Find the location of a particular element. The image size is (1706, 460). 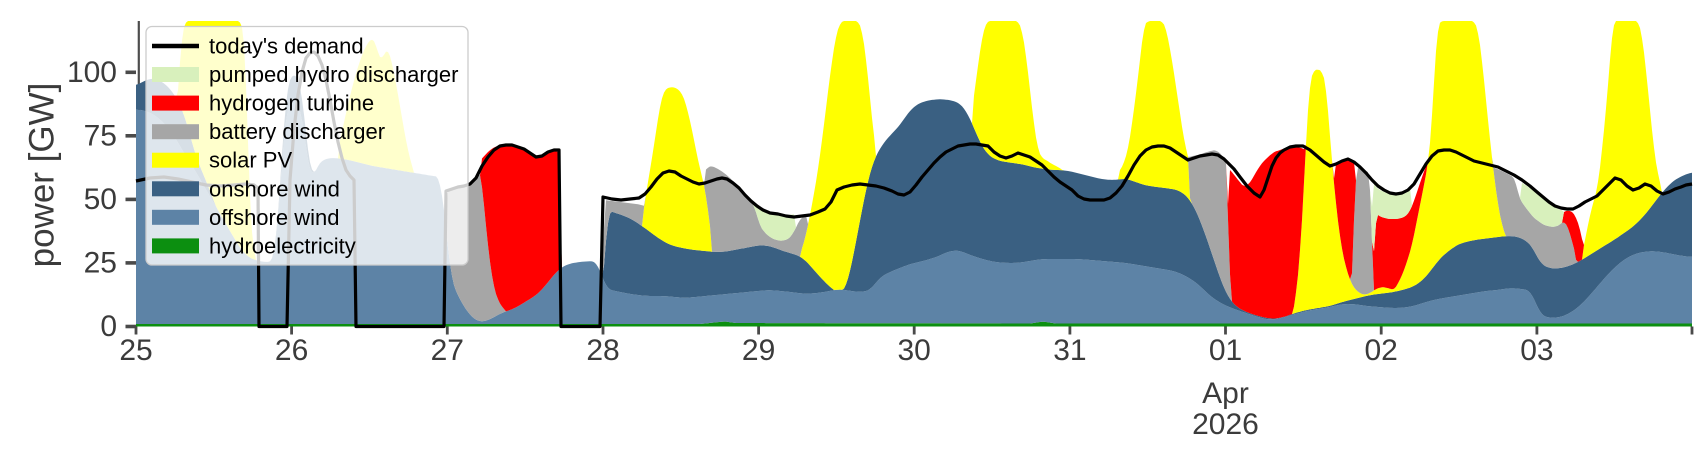

svg-text: 26 is located at coordinates (291, 350).